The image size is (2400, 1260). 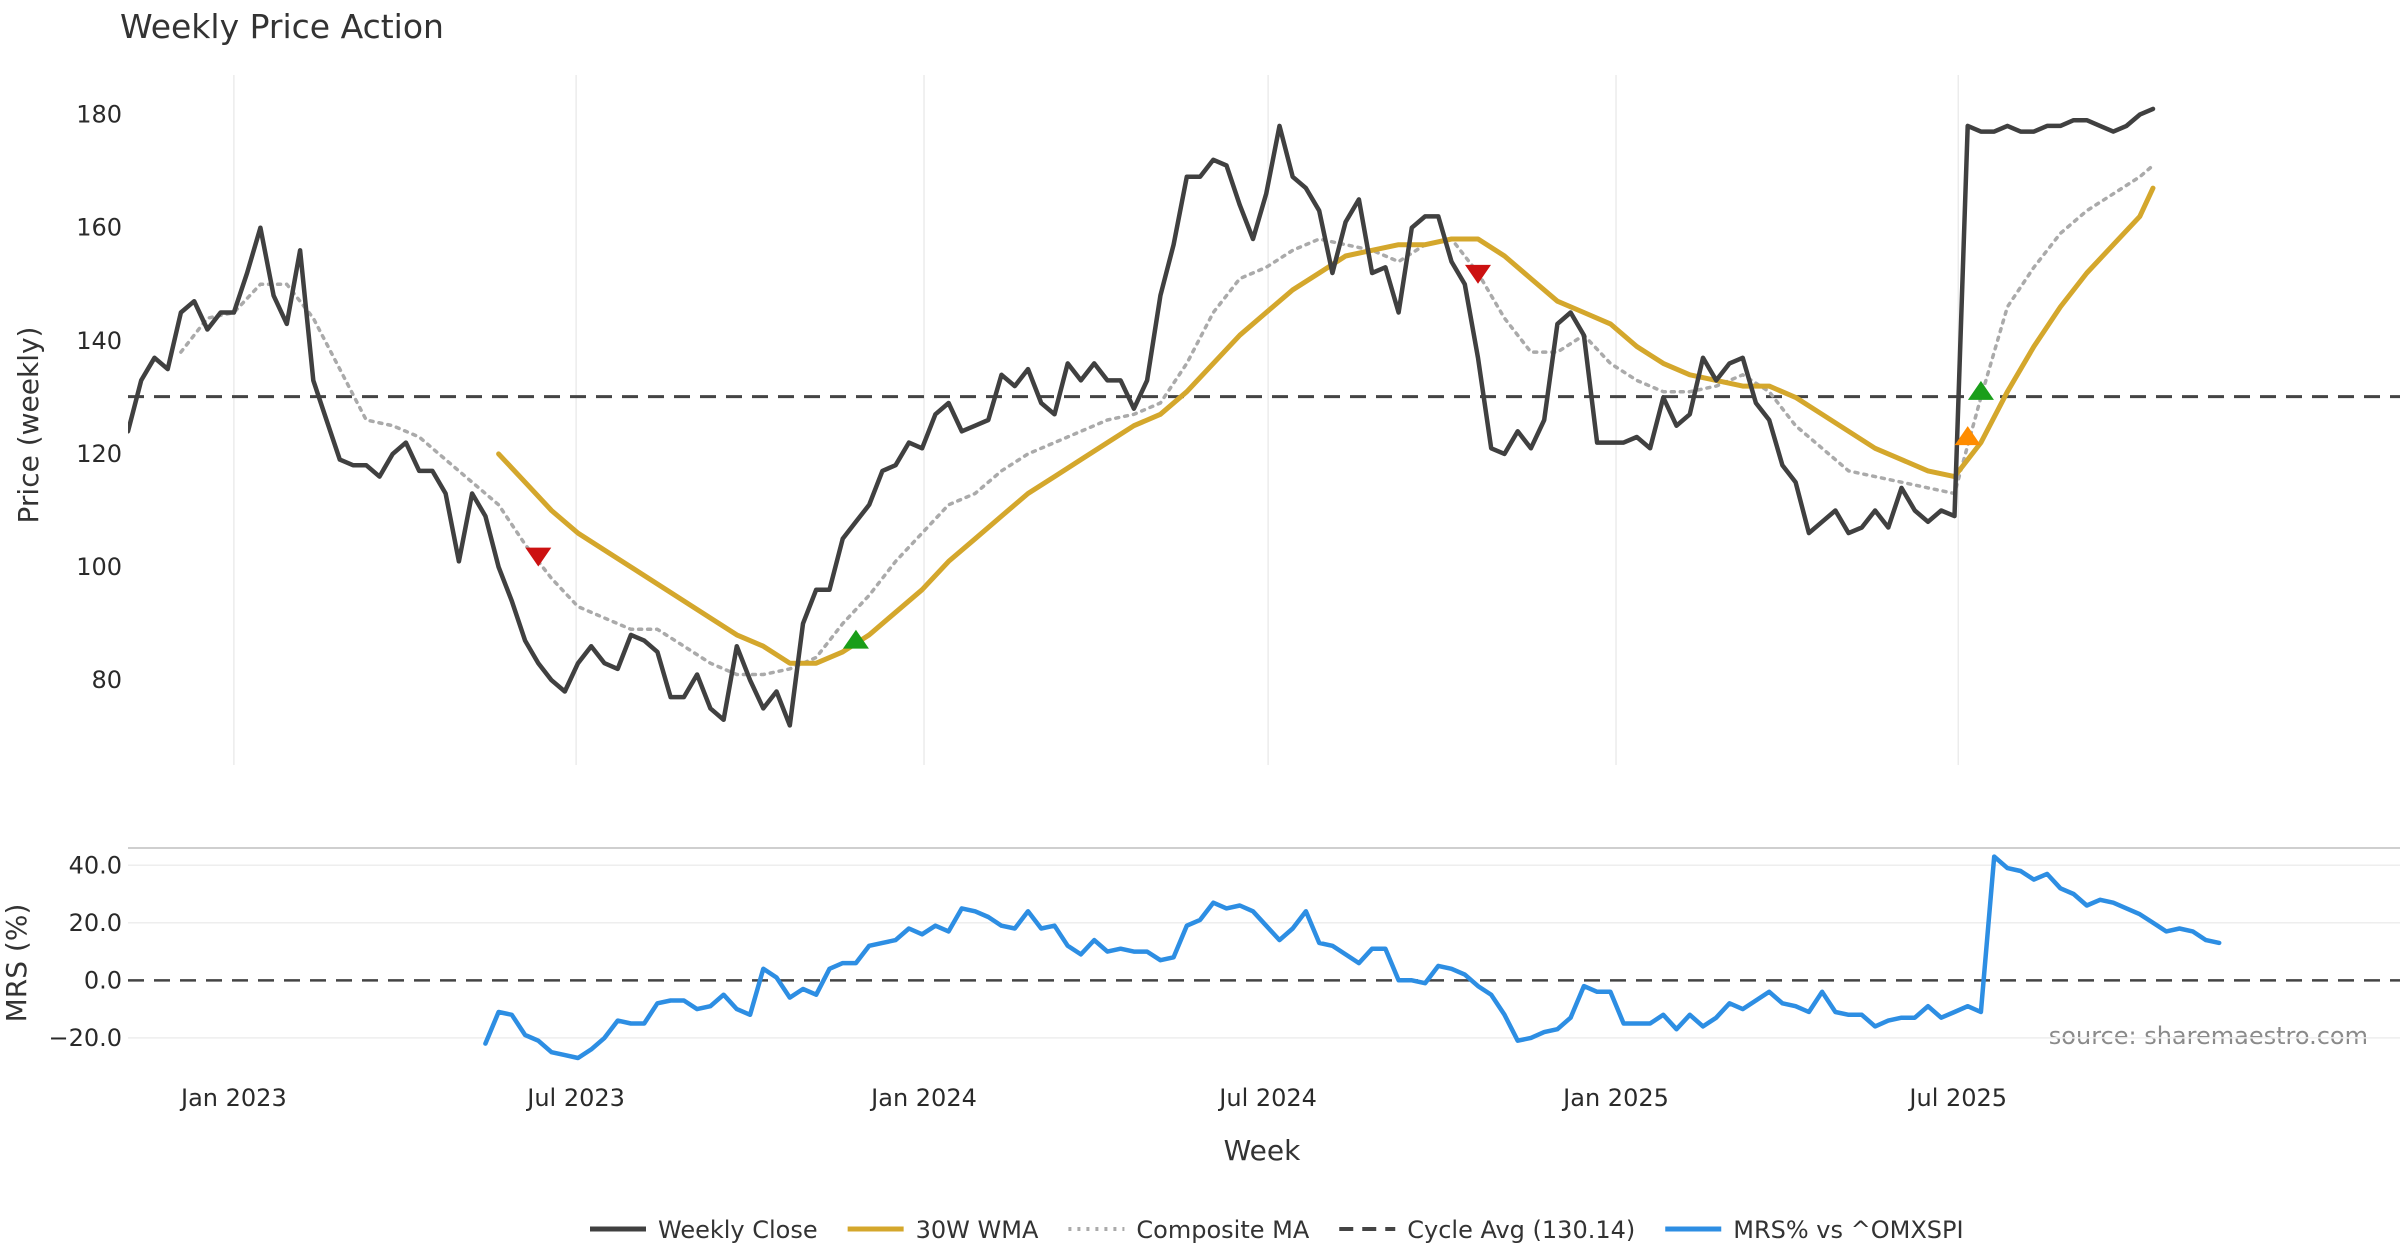 I want to click on x-axis-title: Week, so click(x=1262, y=1150).